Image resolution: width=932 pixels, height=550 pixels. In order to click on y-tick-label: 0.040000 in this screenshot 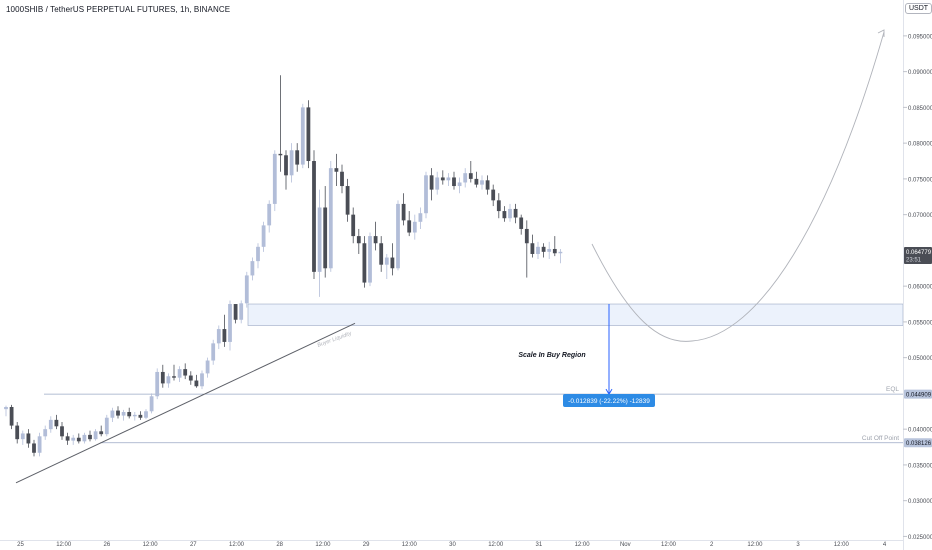, I will do `click(920, 431)`.